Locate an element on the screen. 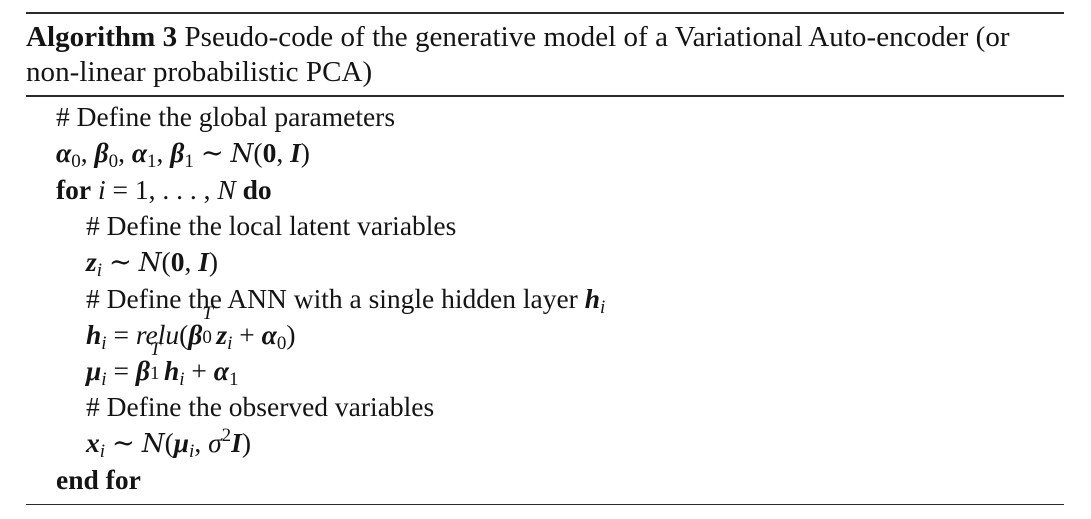 This screenshot has height=519, width=1091. hidden-layer-equation: hi = relu(β T 0 zi + α0) is located at coordinates (191, 328).